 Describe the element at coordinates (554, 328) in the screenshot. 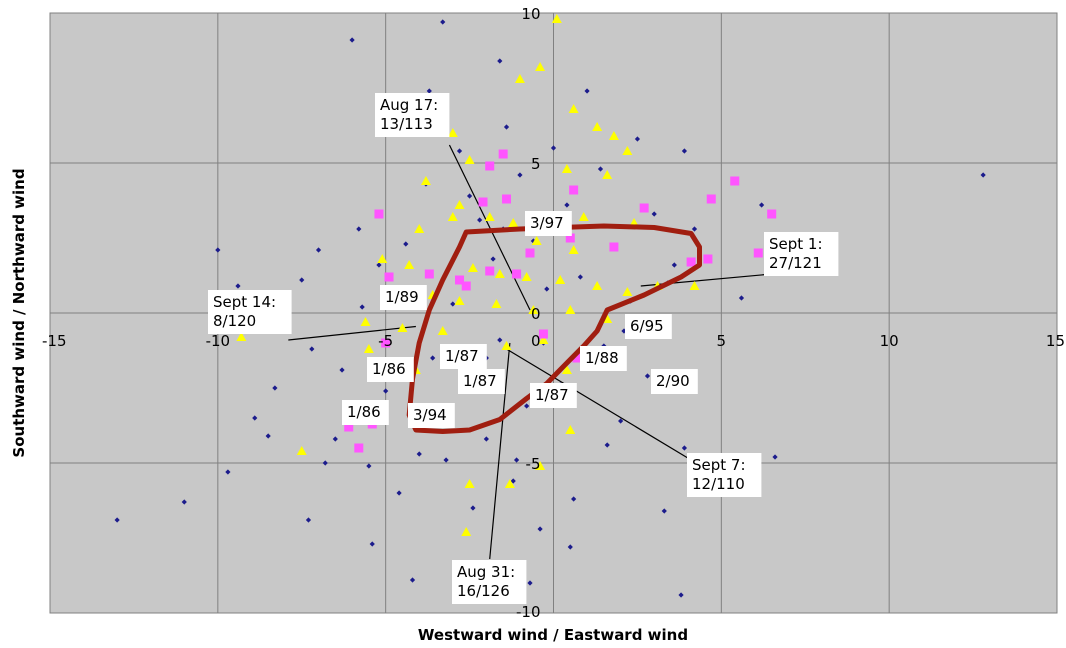

I see `contour-curve` at that location.